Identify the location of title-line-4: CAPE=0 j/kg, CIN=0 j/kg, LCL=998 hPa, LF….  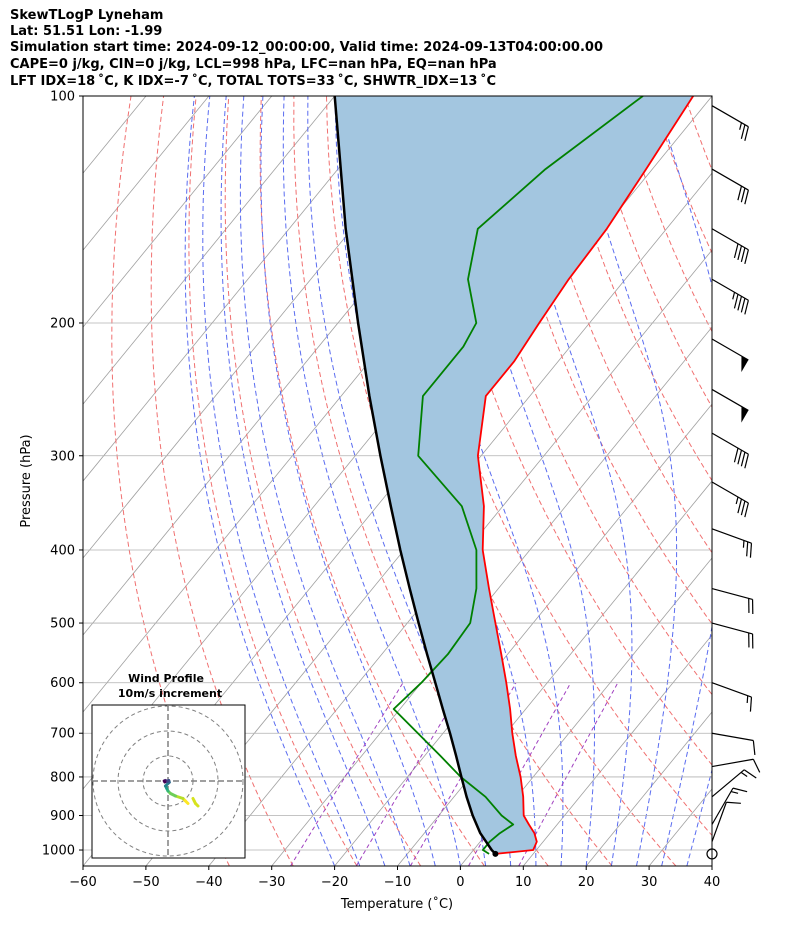
(253, 64).